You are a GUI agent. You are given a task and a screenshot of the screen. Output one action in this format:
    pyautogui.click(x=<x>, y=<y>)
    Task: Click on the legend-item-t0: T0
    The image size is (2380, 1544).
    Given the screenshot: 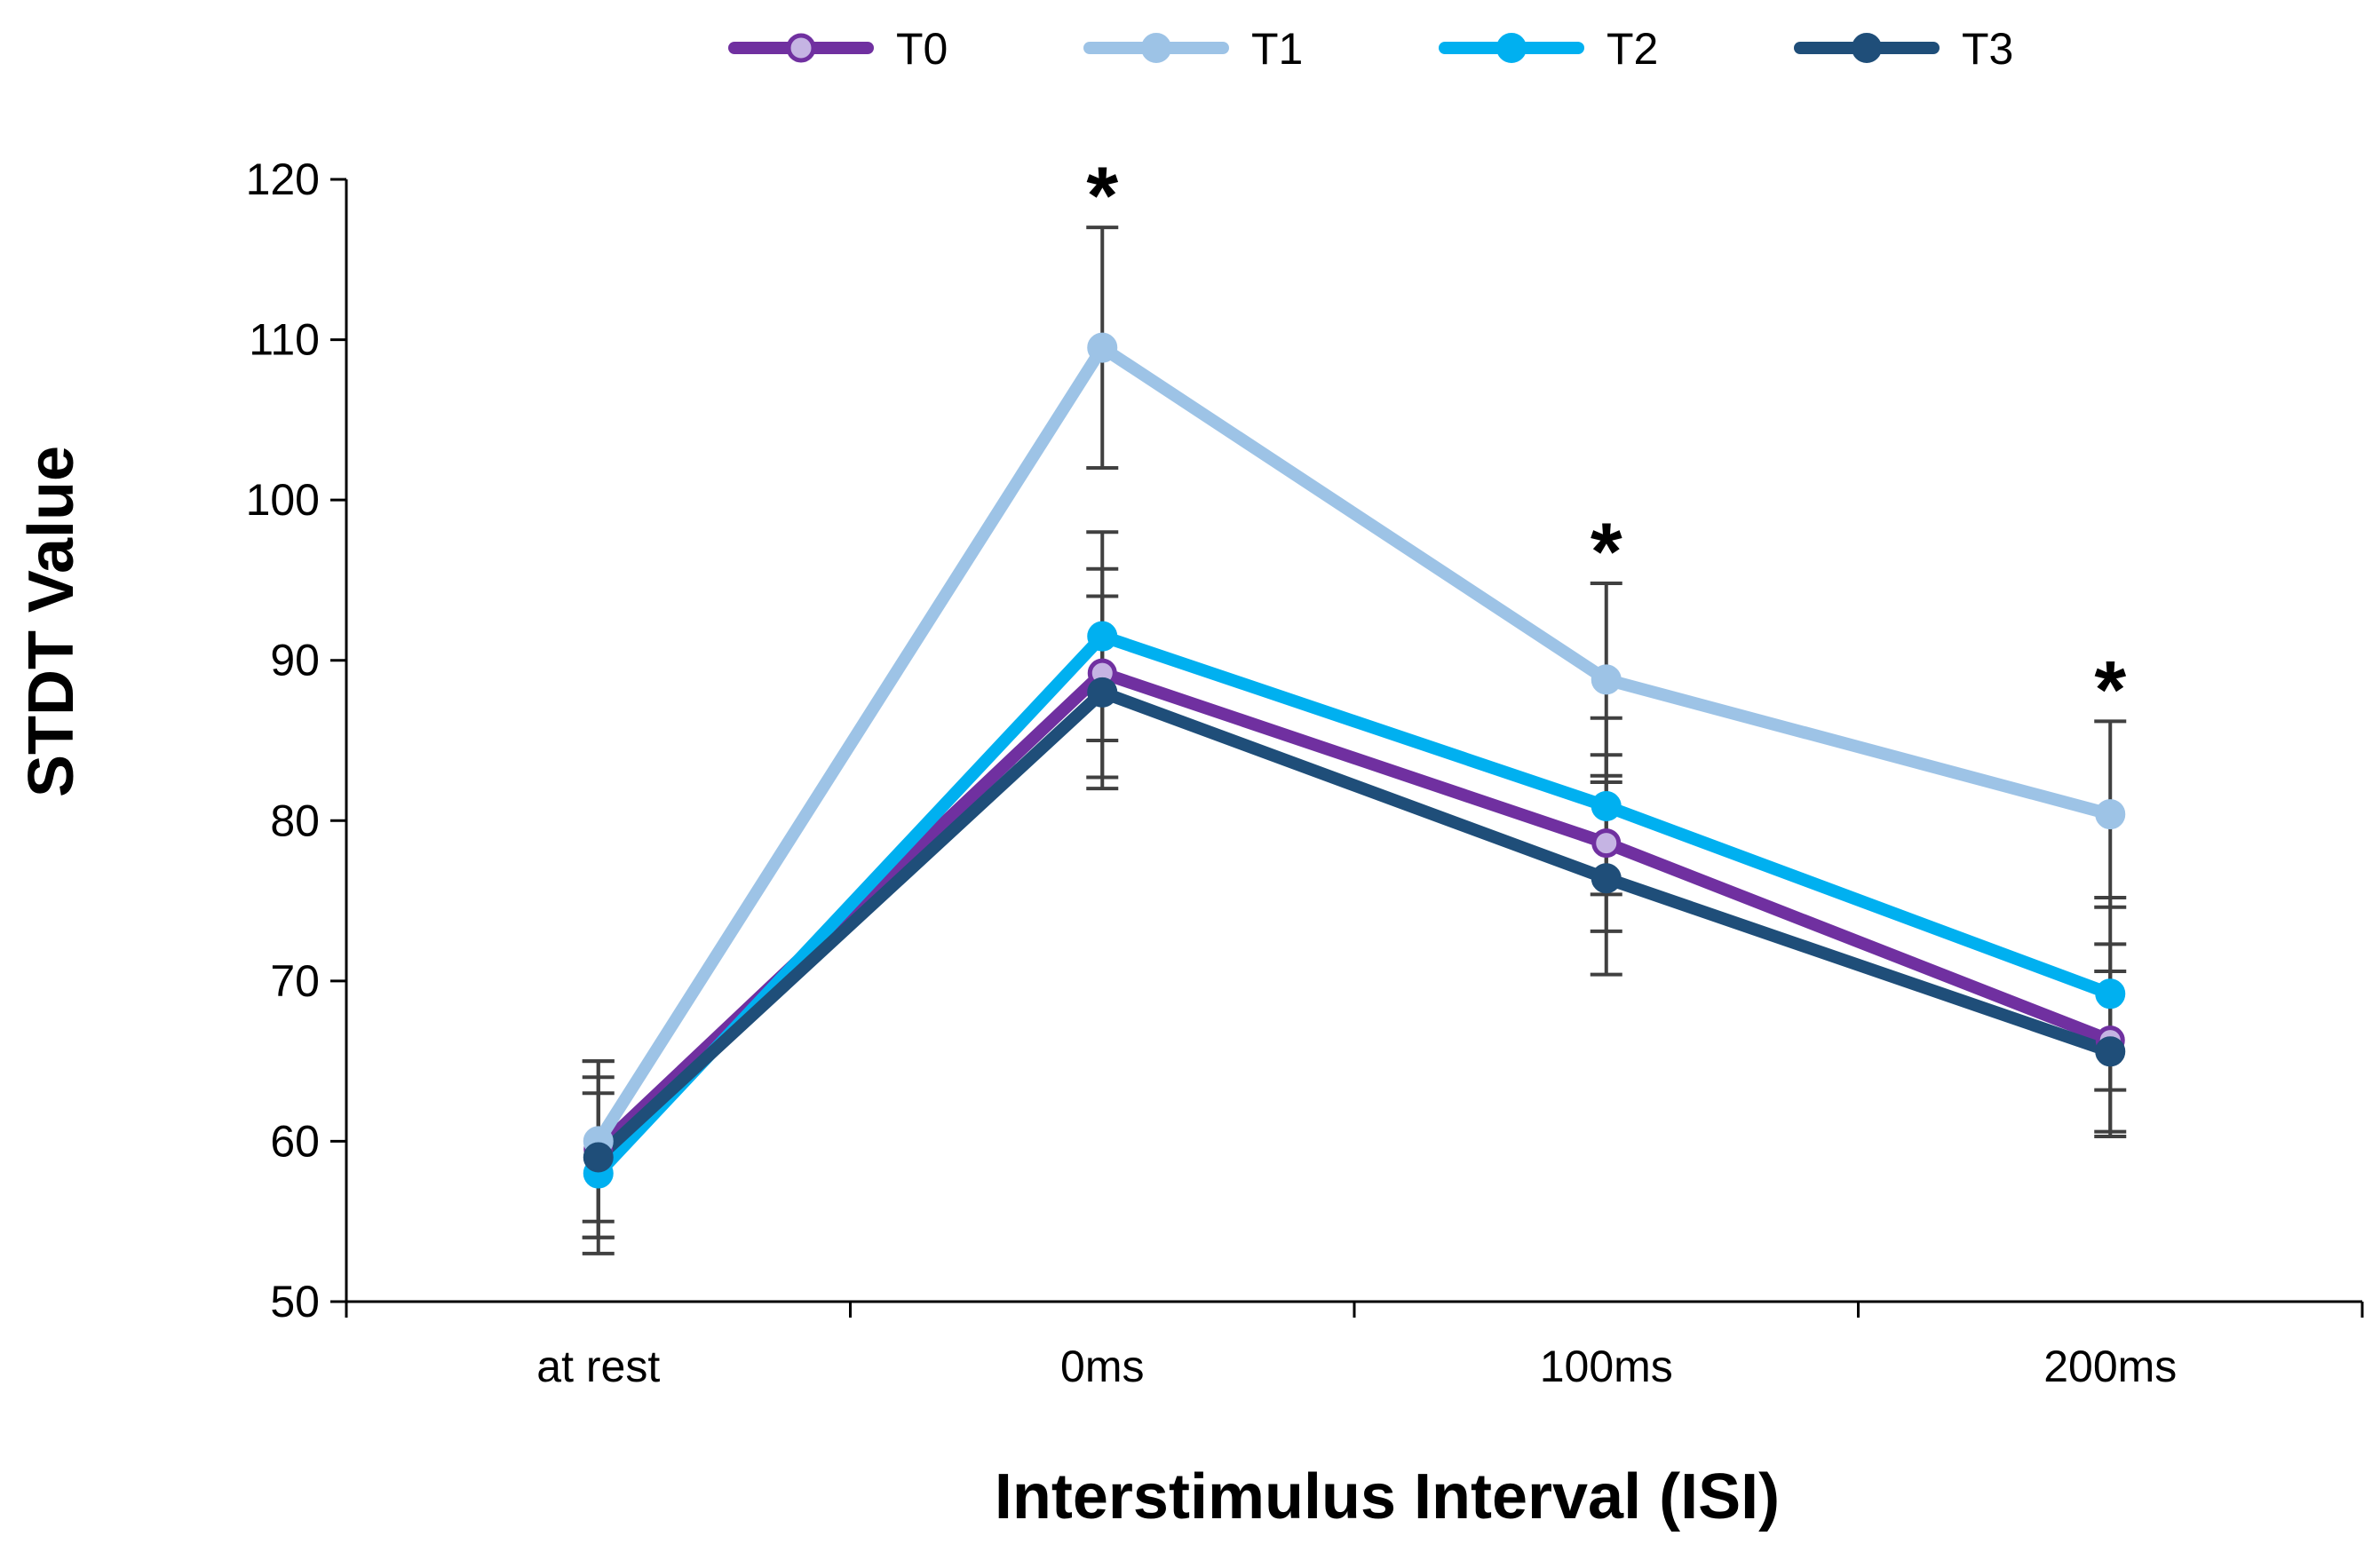 What is the action you would take?
    pyautogui.click(x=838, y=49)
    